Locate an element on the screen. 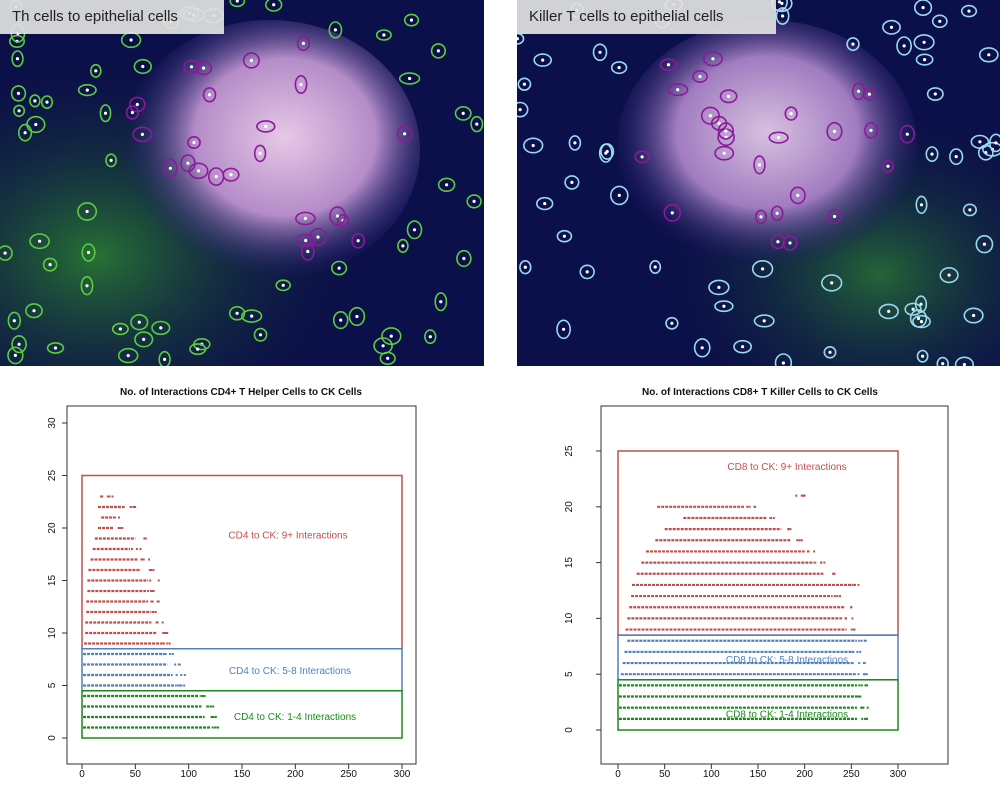 The height and width of the screenshot is (800, 1000). gate-label-red: CD4 to CK: 9+ Interactions is located at coordinates (287, 536).